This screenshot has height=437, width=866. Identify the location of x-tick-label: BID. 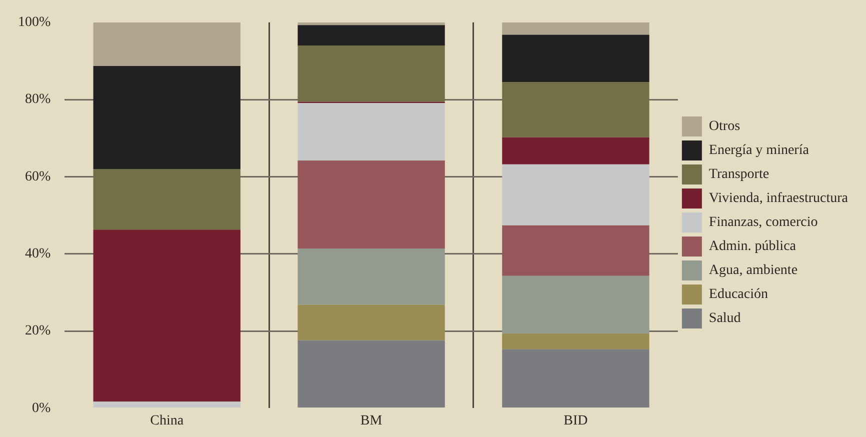
(576, 420).